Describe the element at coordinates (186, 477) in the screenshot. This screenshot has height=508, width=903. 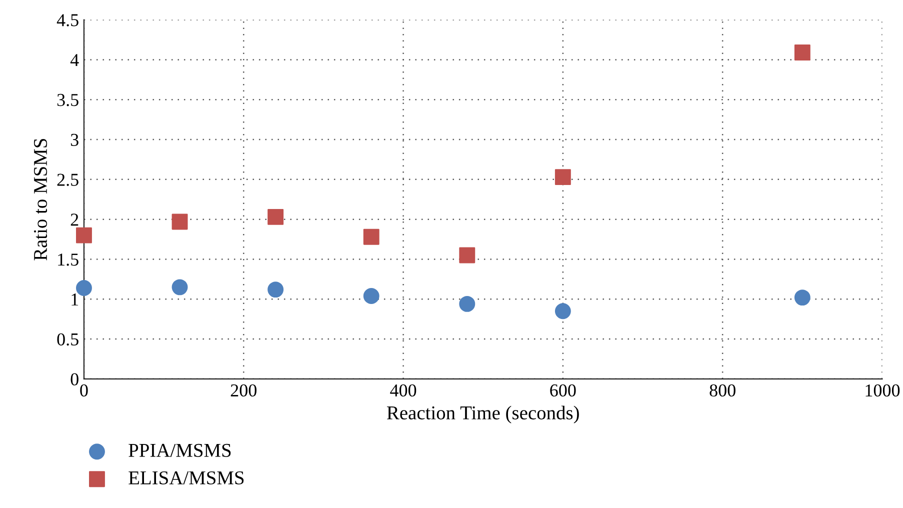
I see `legend-label: ELISA/MSMS` at that location.